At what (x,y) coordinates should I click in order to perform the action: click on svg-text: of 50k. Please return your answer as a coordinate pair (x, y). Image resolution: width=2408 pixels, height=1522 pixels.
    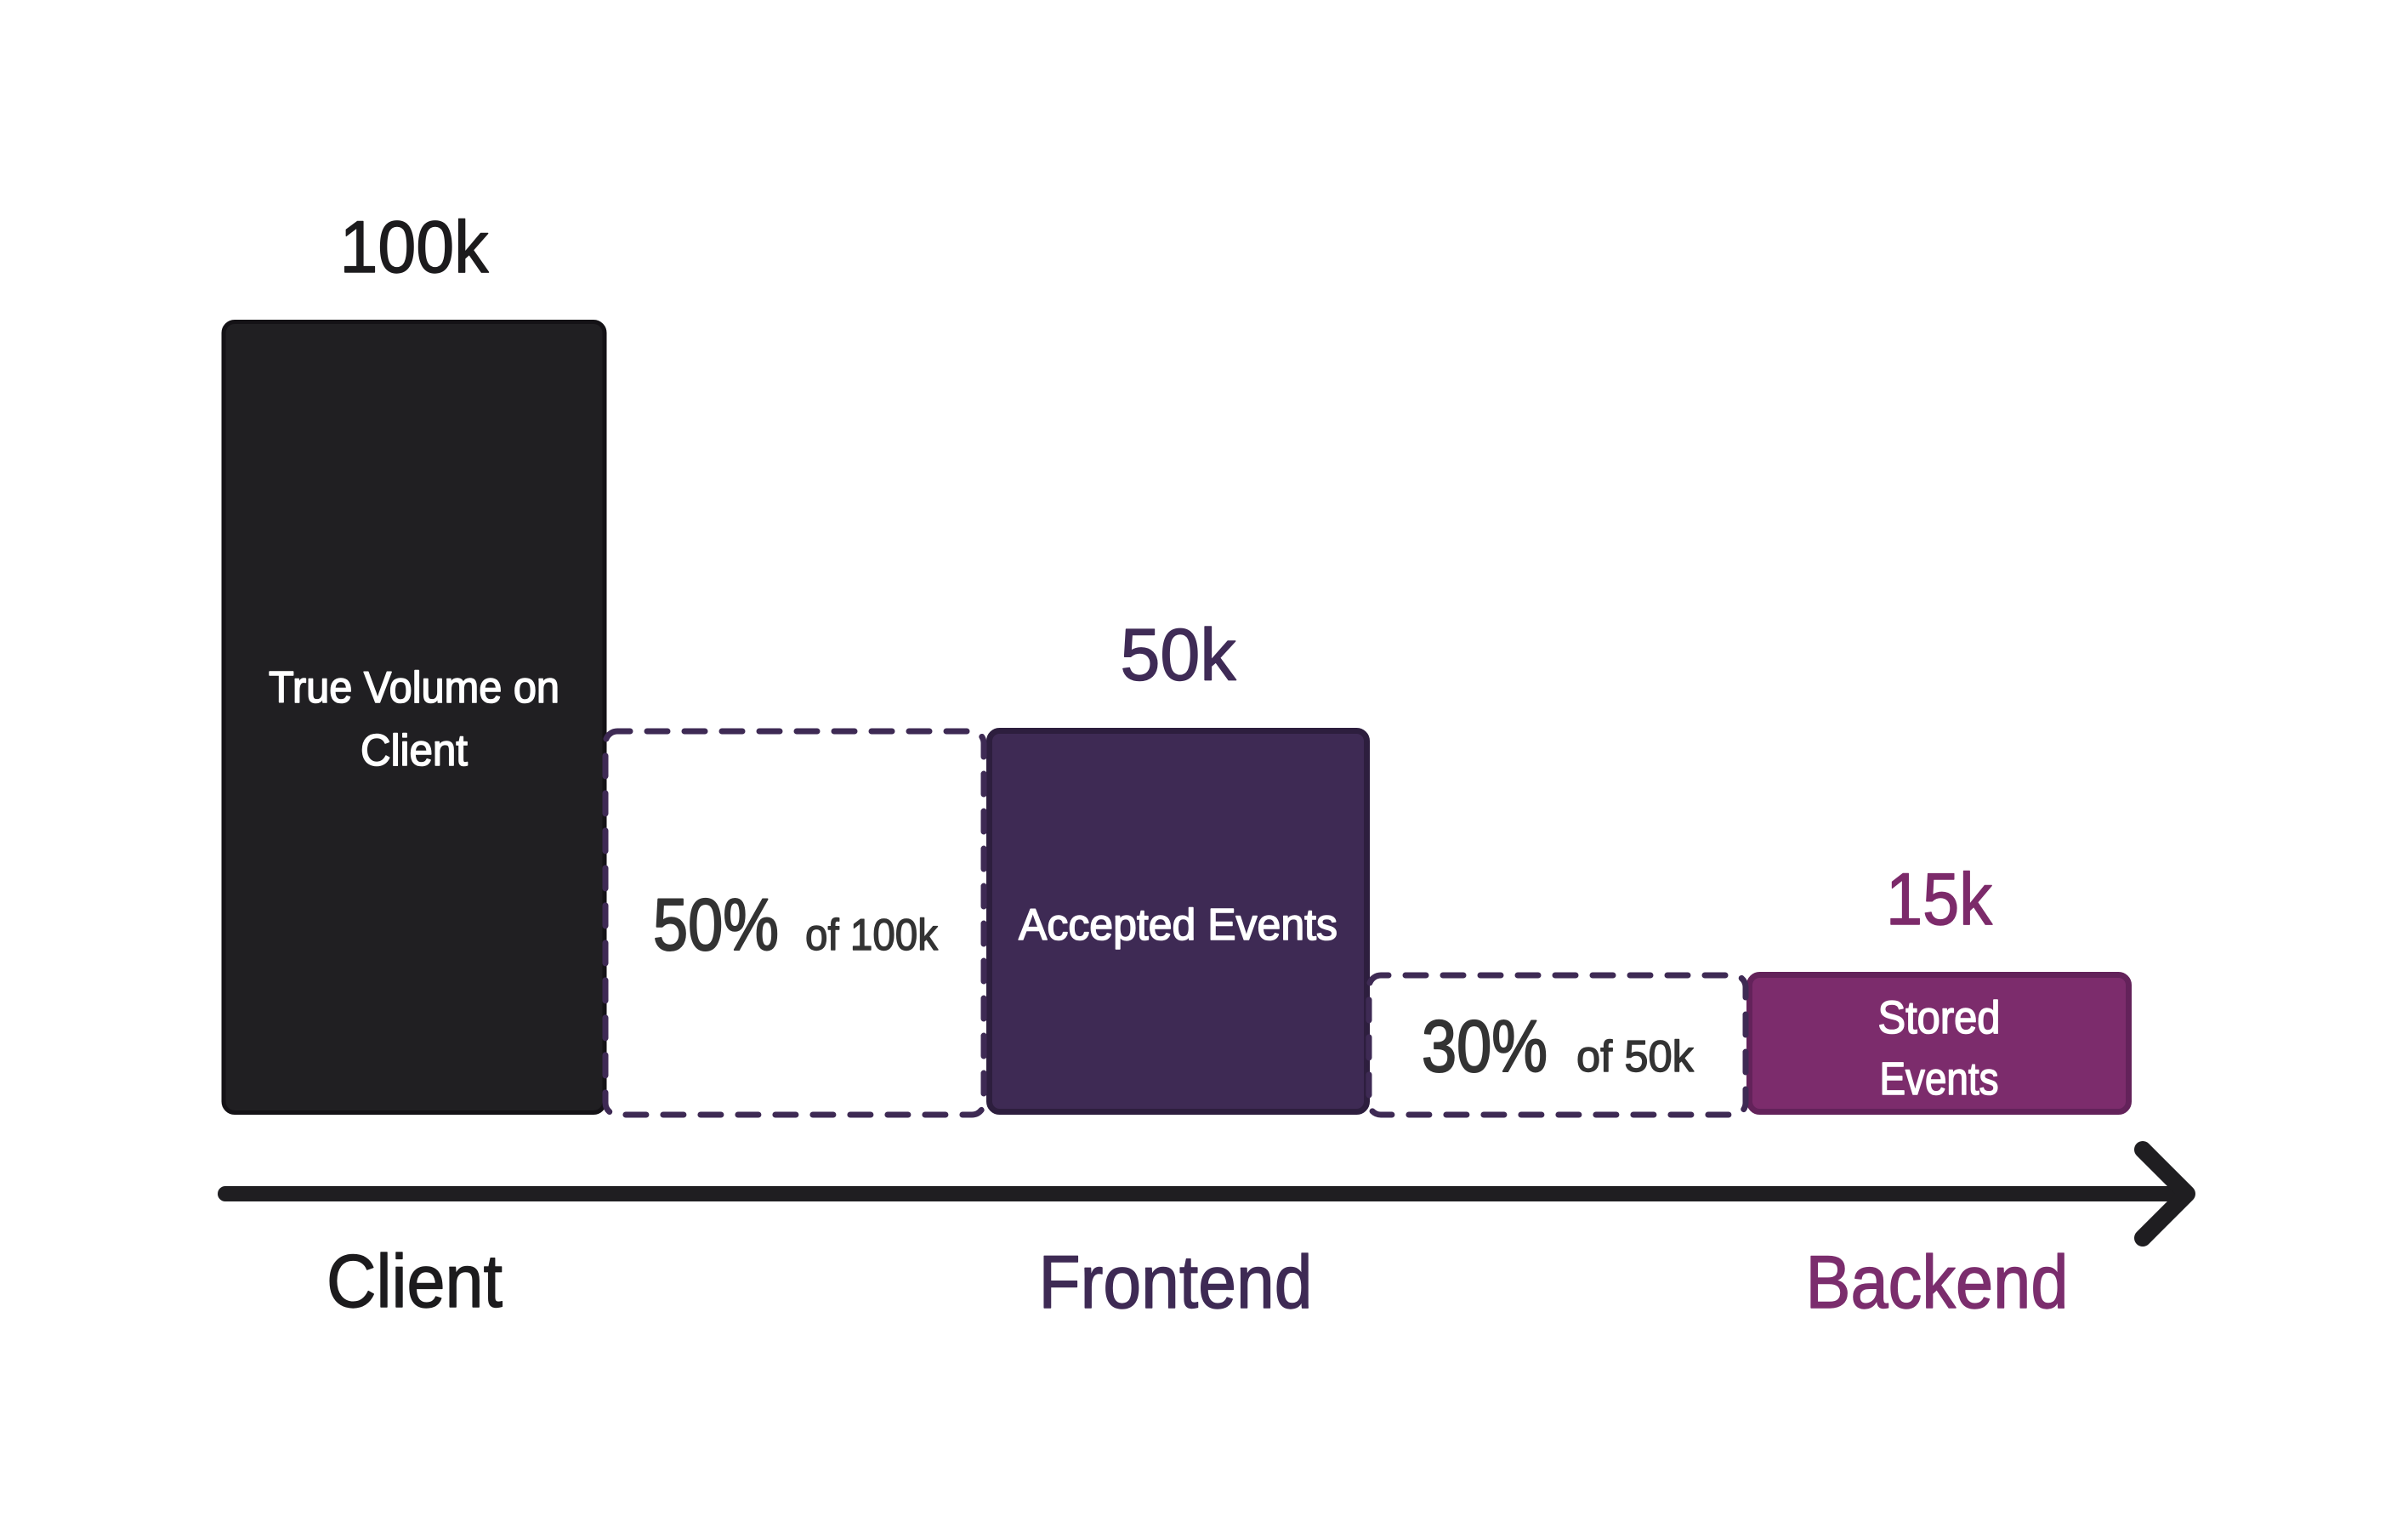
    Looking at the image, I should click on (1635, 1057).